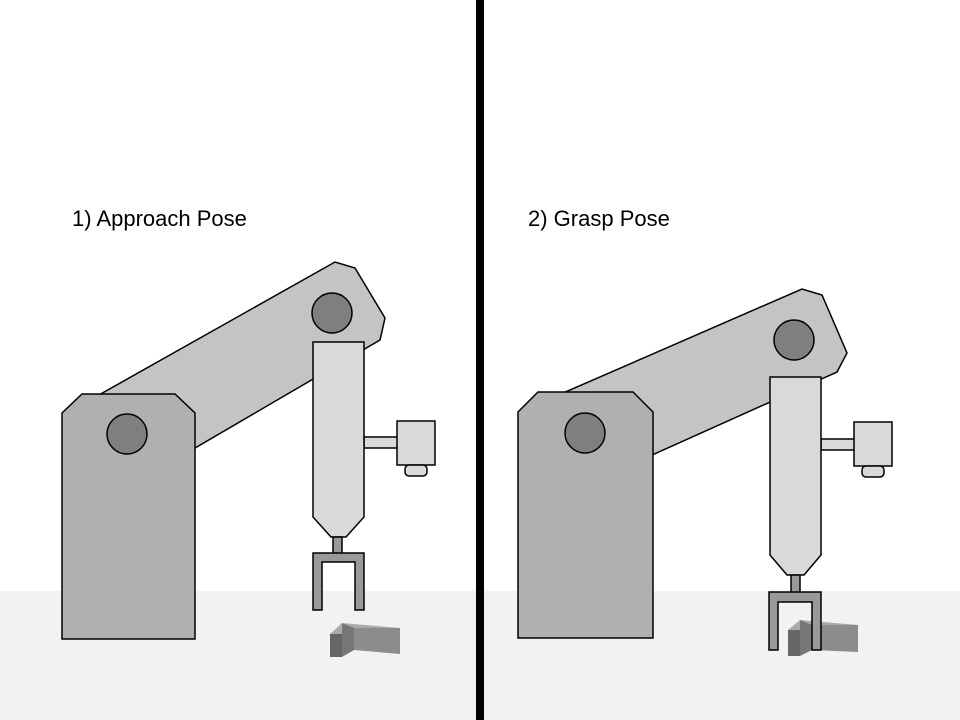 Image resolution: width=960 pixels, height=720 pixels. I want to click on panel-divider, so click(480, 360).